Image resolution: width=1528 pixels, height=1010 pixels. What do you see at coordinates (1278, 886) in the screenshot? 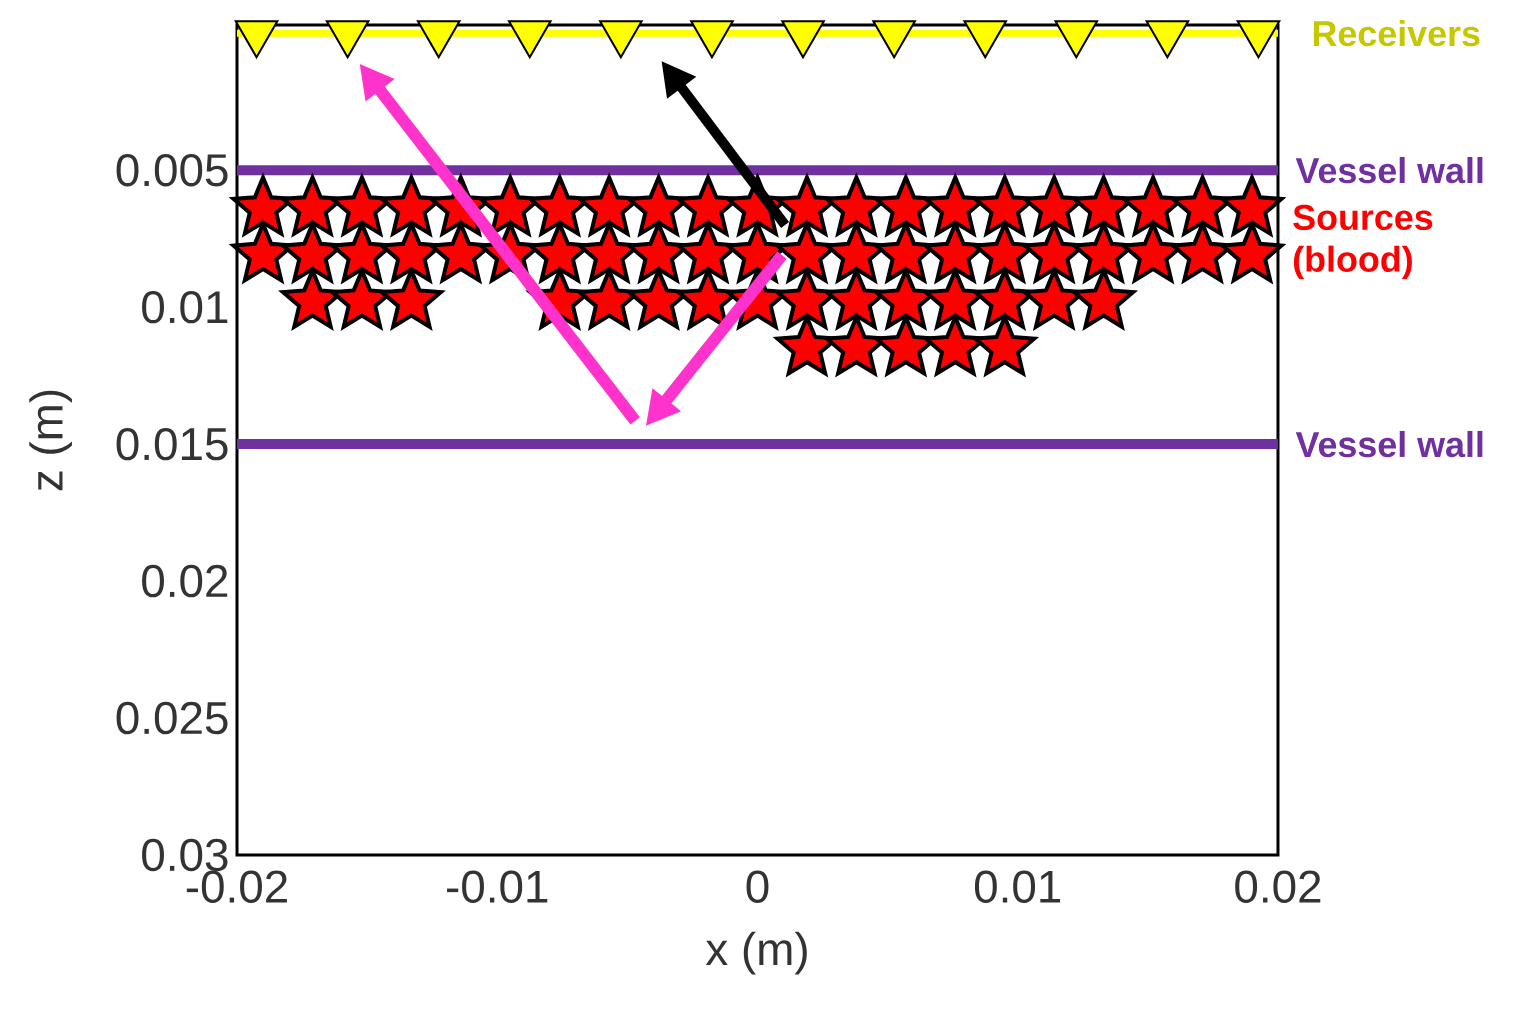
I see `x-tick-label: 0.02` at bounding box center [1278, 886].